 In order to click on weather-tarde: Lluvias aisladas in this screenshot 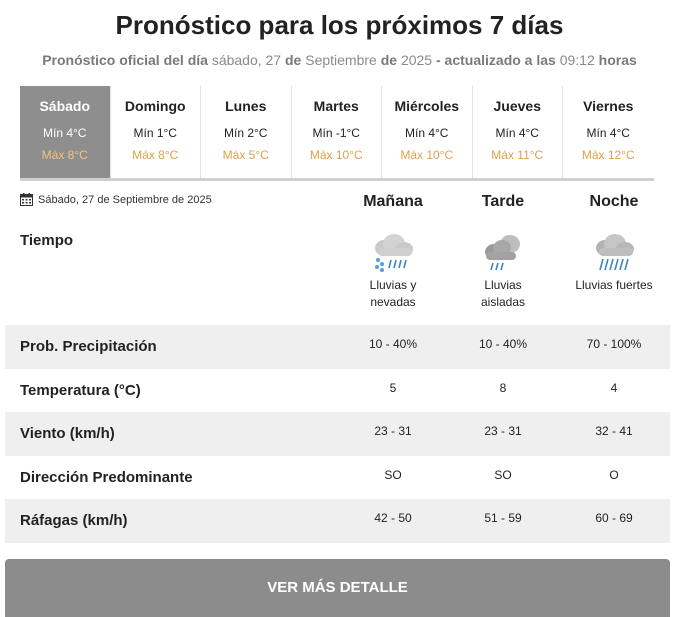, I will do `click(503, 271)`.